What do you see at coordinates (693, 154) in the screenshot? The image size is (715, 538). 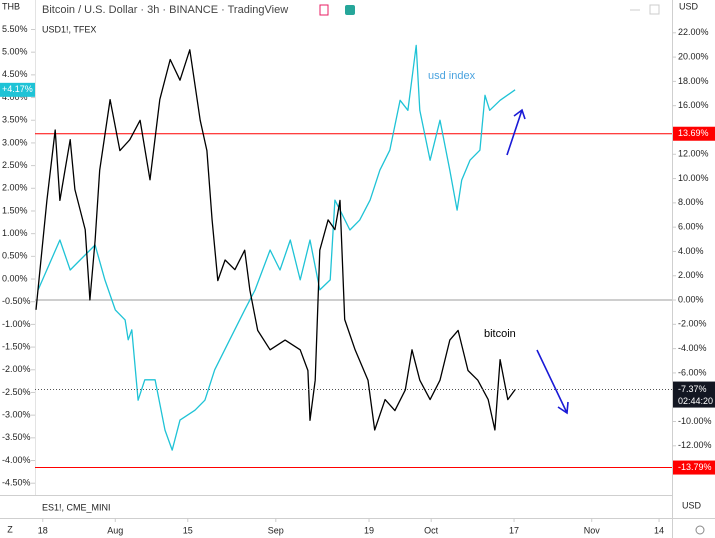 I see `y2-tick-label: 12.00%` at bounding box center [693, 154].